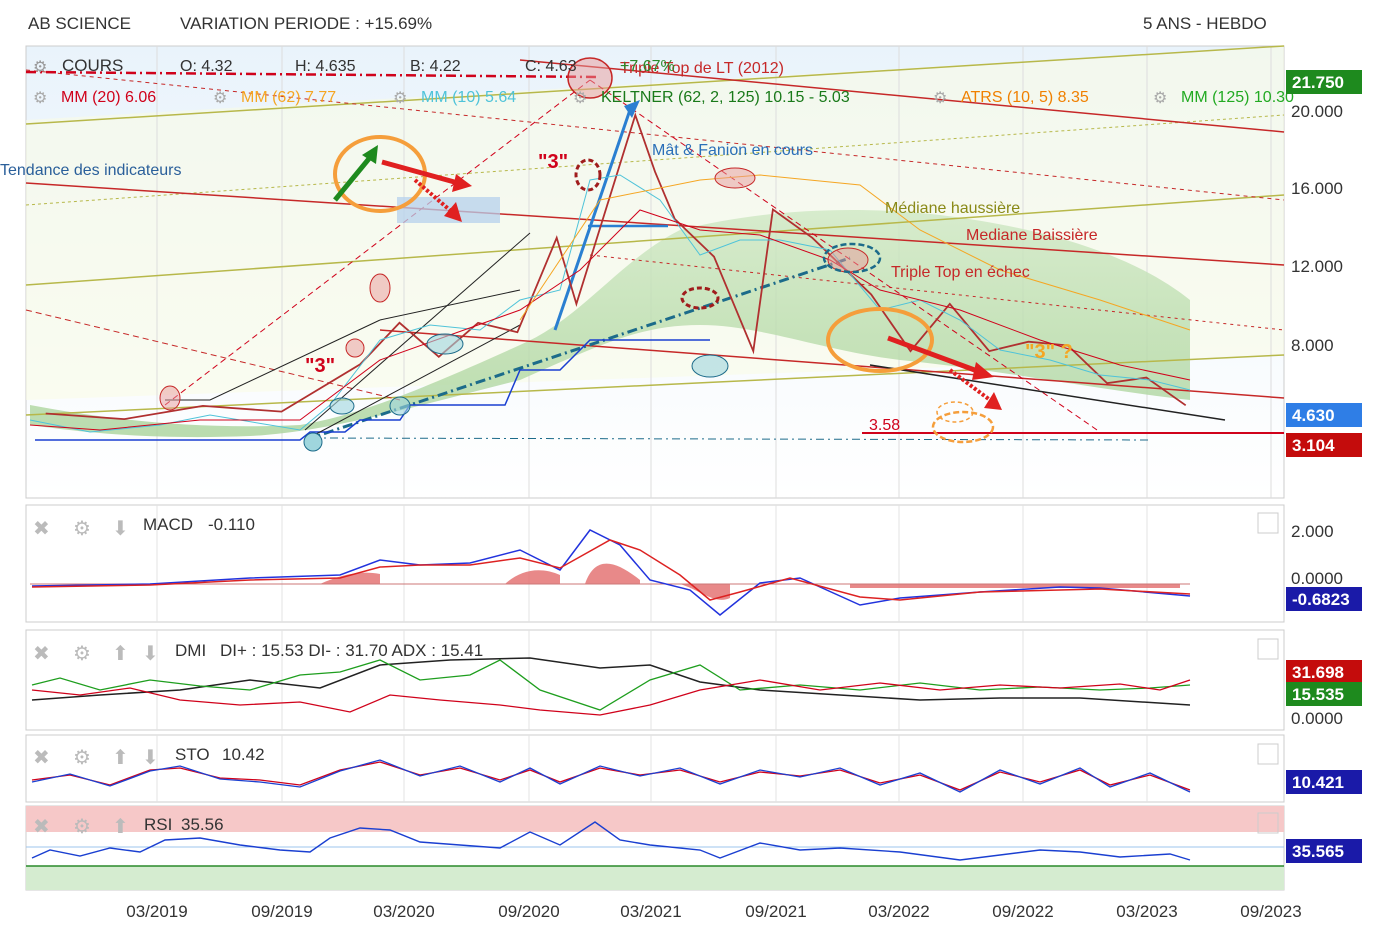 The height and width of the screenshot is (934, 1392). Describe the element at coordinates (462, 183) in the screenshot. I see `red-arrow-1-head` at that location.